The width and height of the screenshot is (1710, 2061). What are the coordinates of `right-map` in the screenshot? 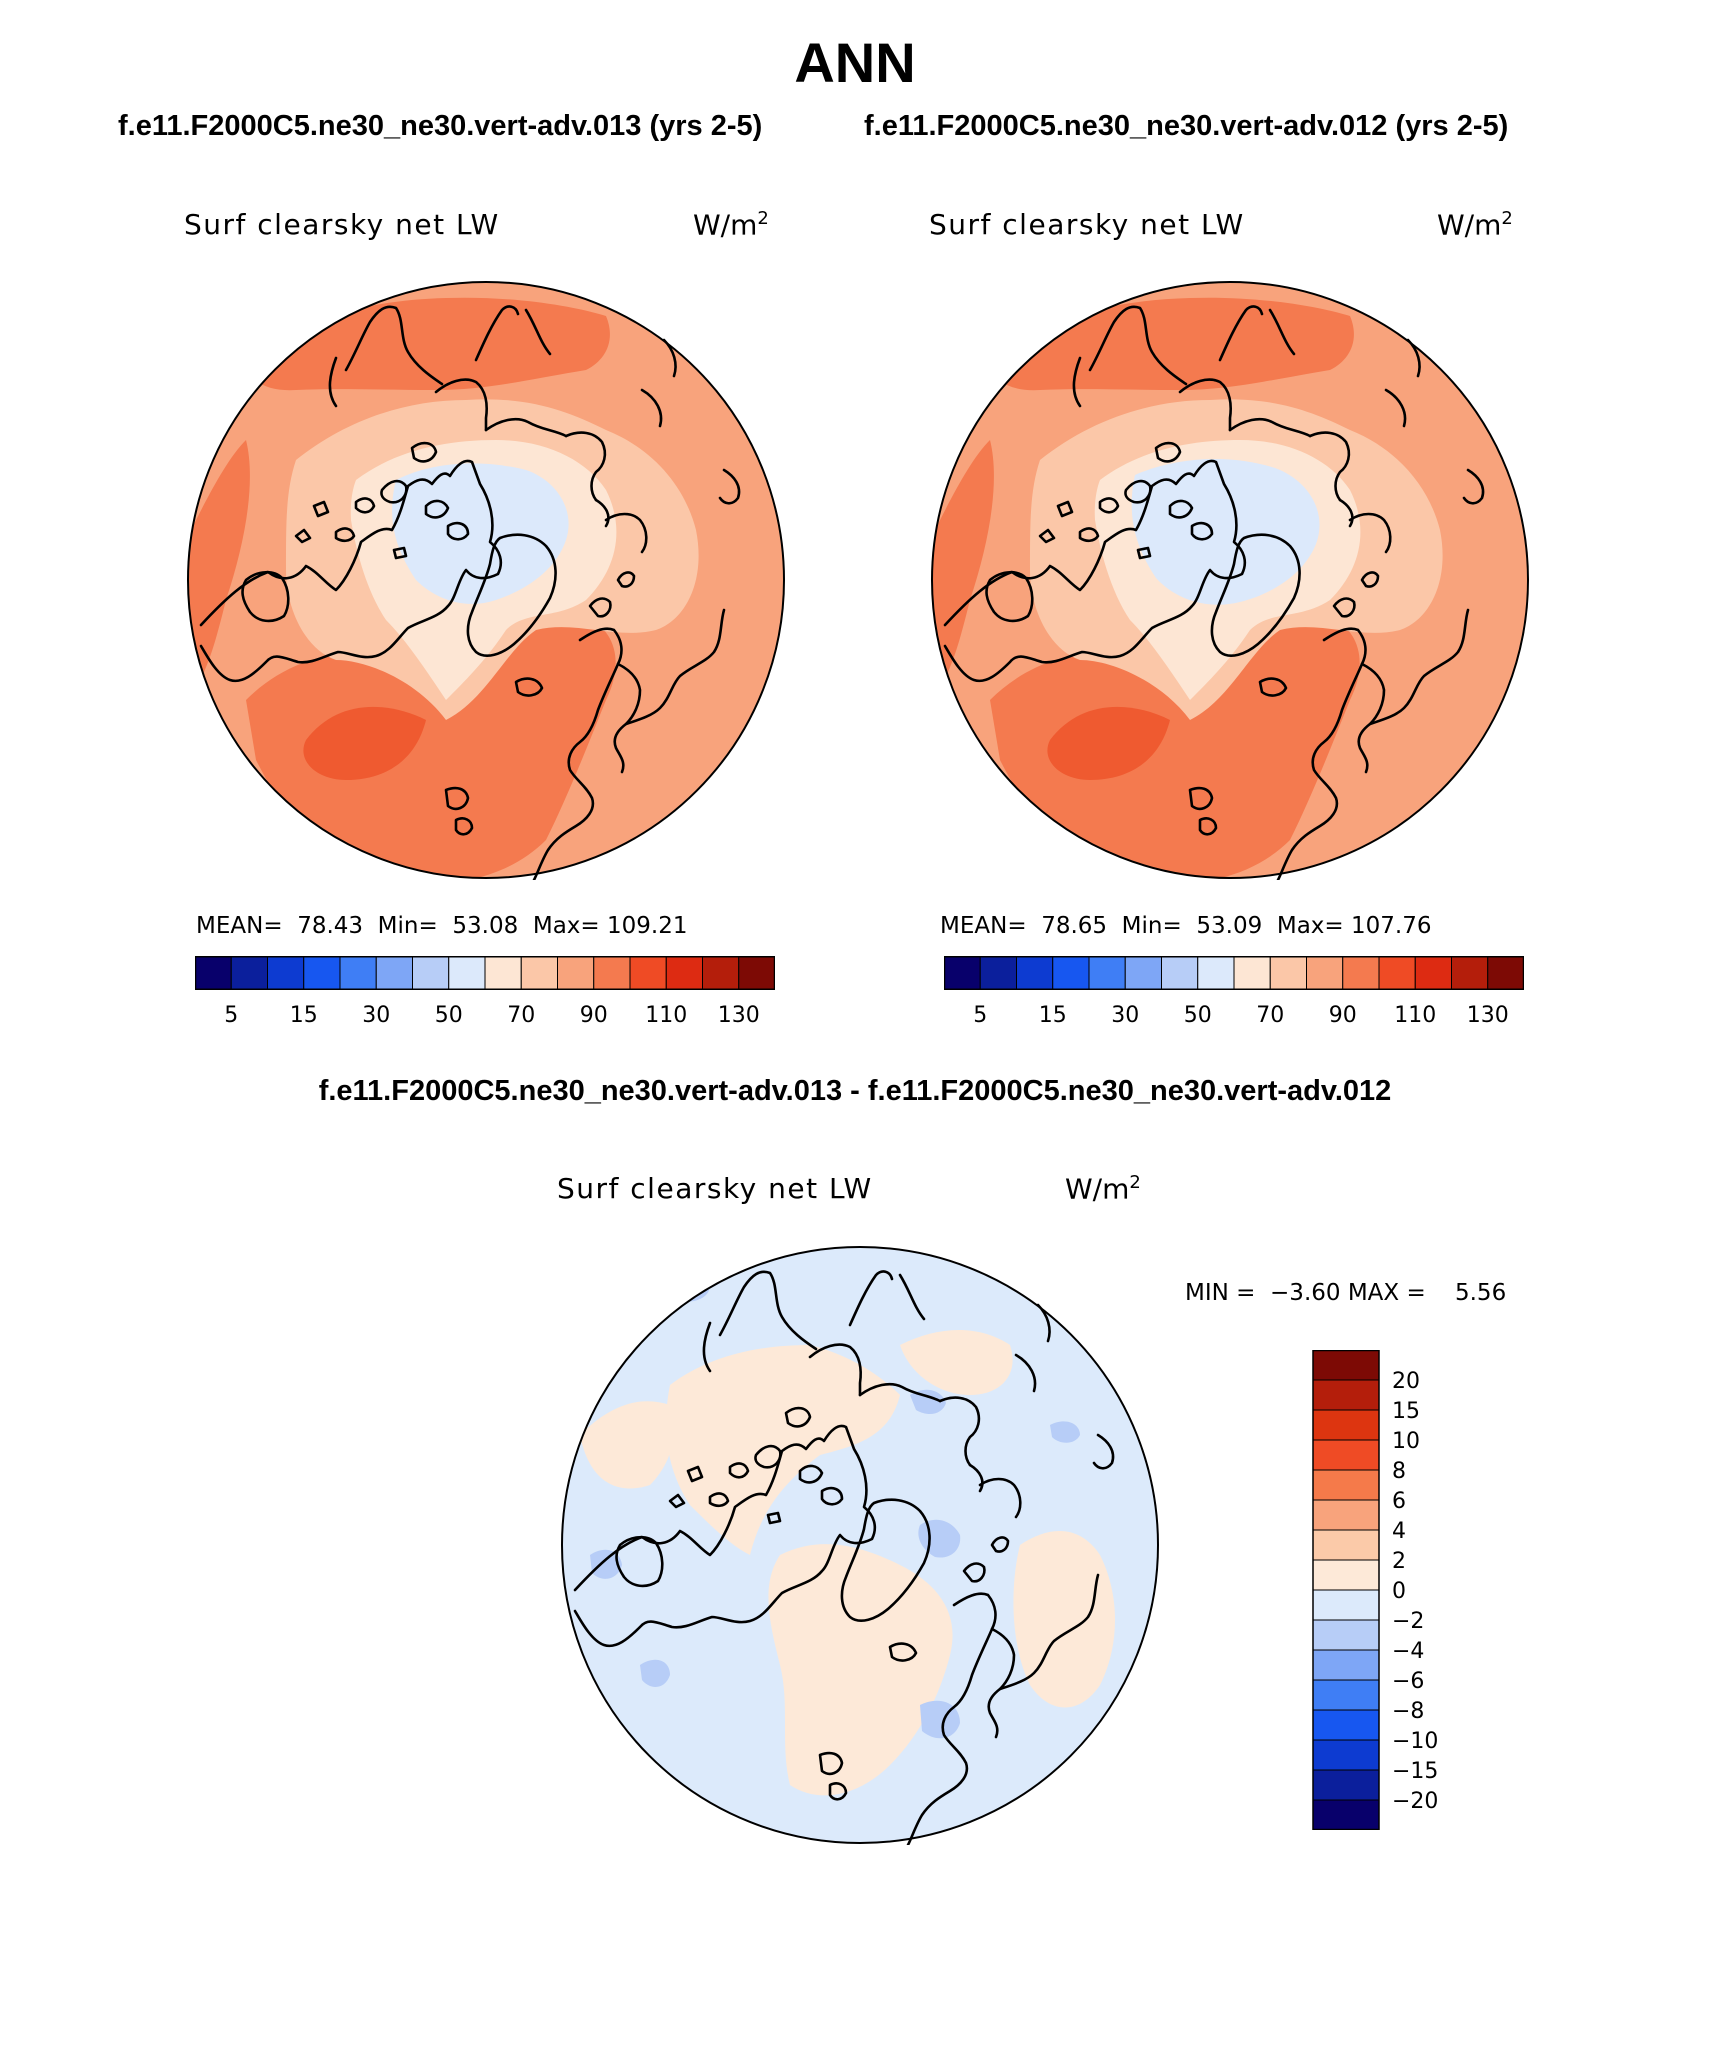 It's located at (1230, 580).